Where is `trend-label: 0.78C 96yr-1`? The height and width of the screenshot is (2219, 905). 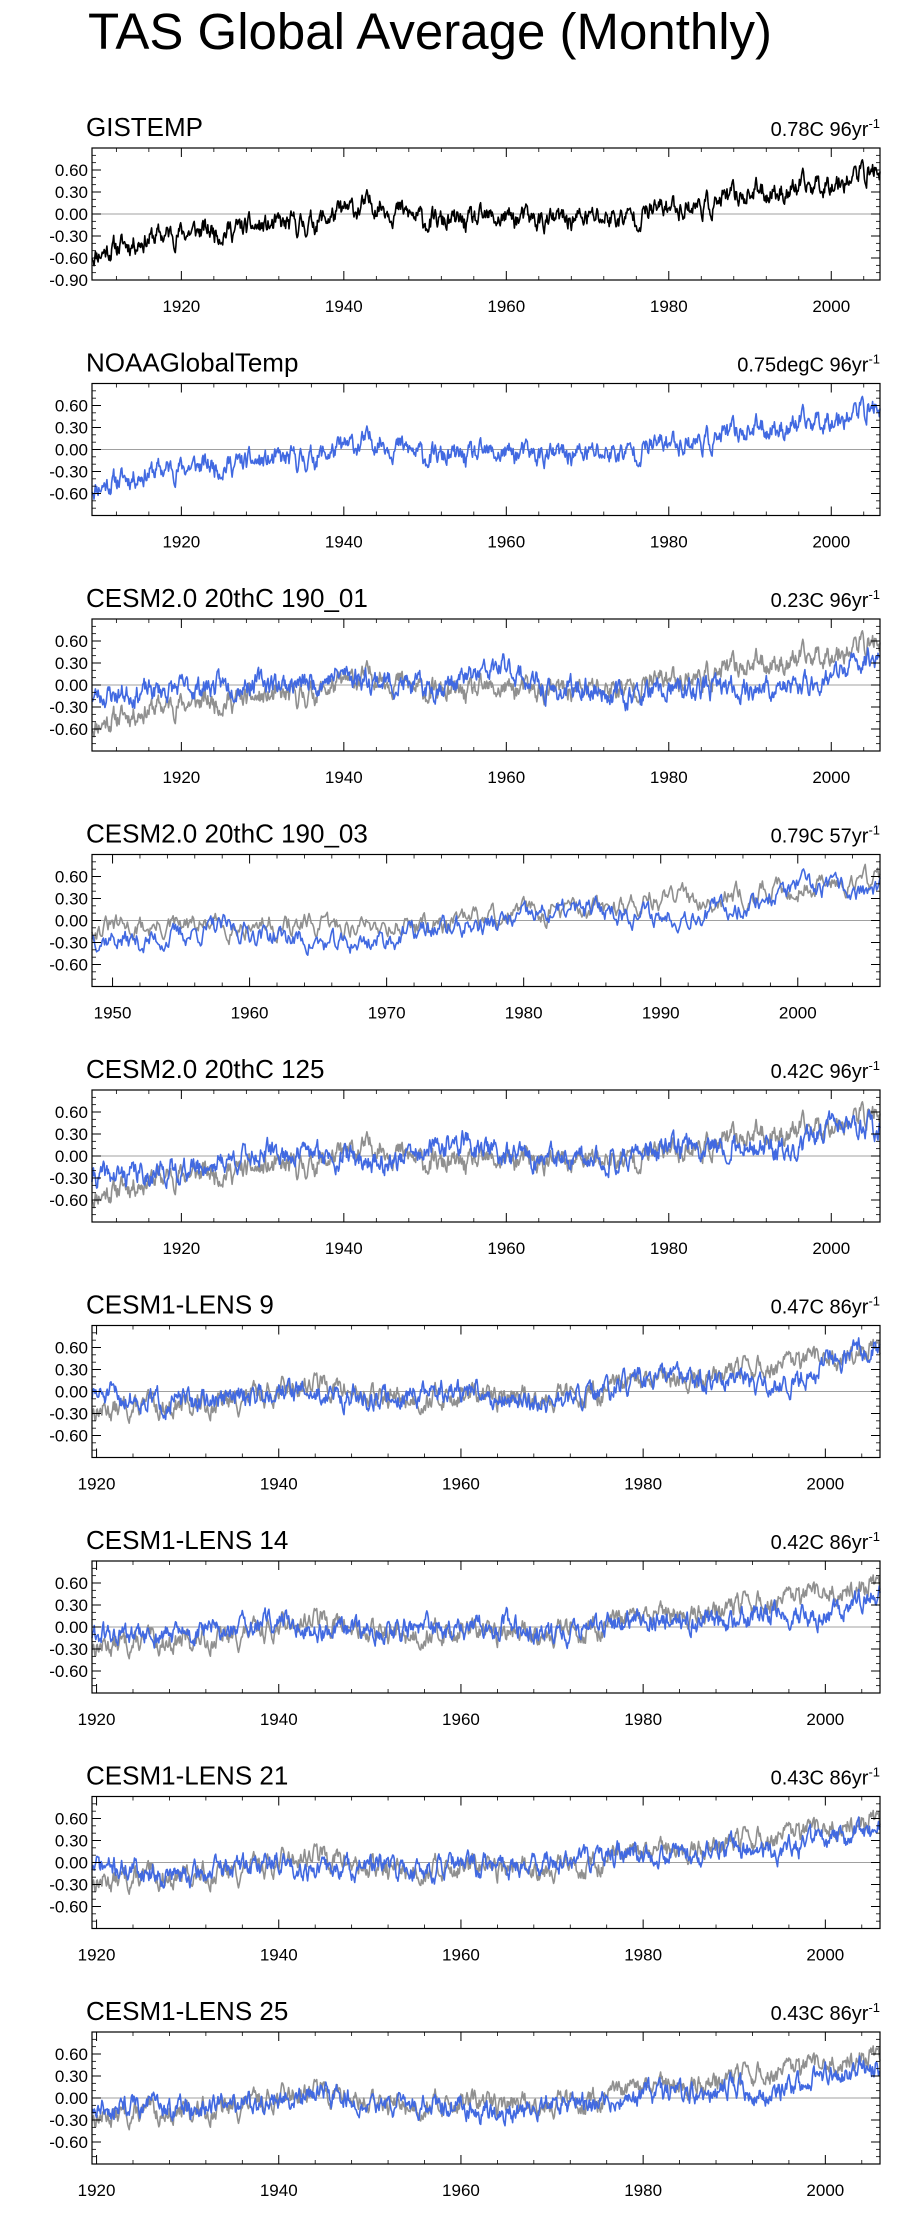
trend-label: 0.78C 96yr-1 is located at coordinates (825, 128).